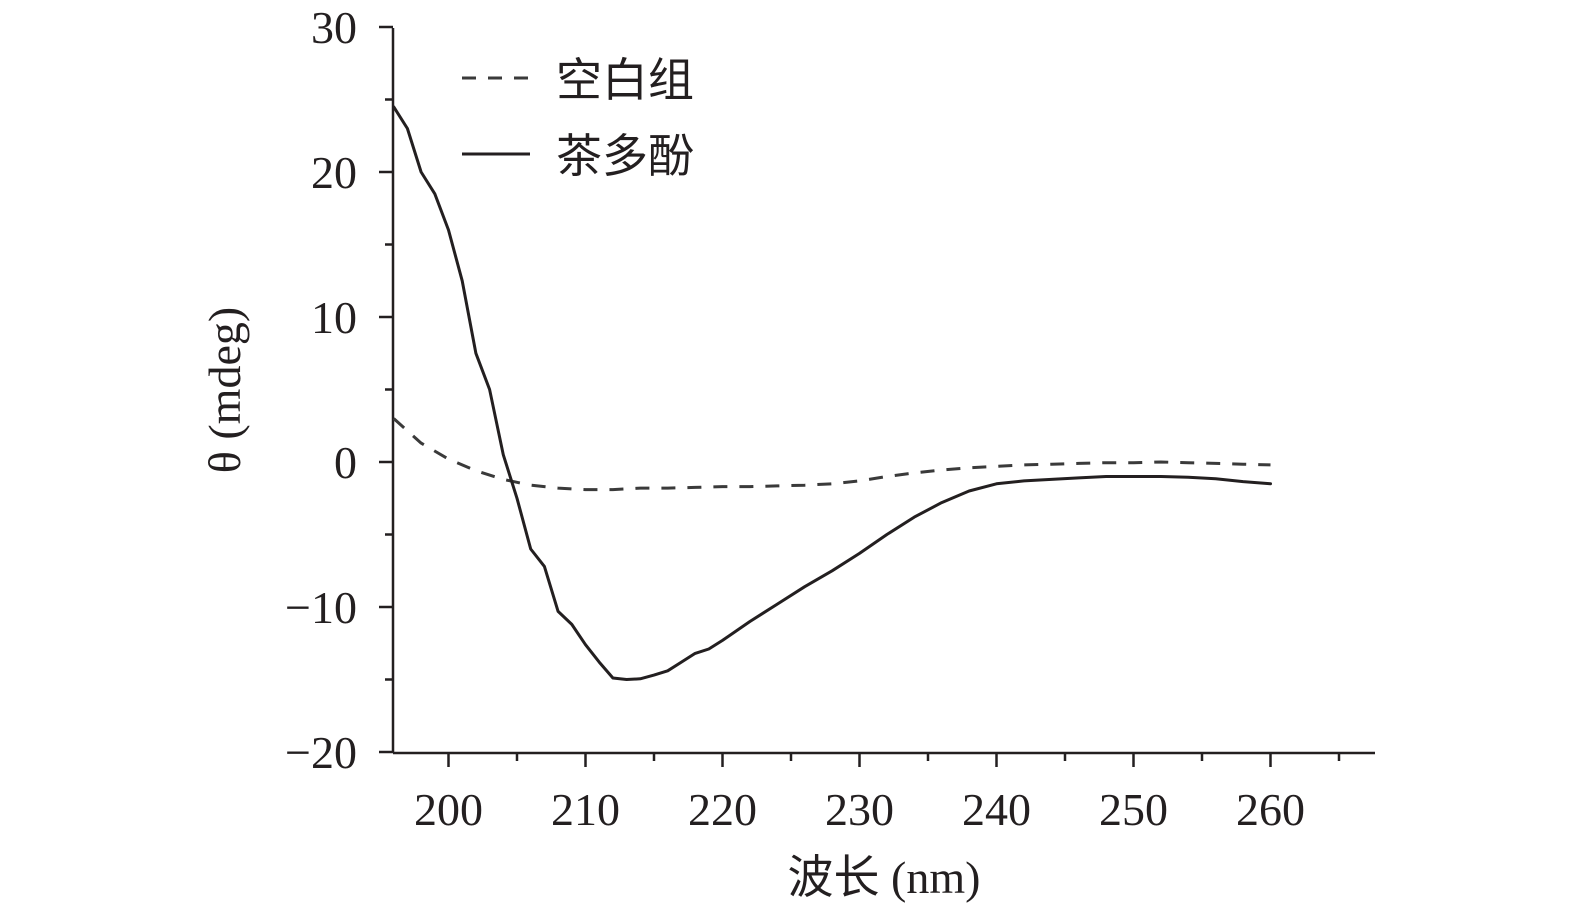 The width and height of the screenshot is (1575, 915). I want to click on y-tick-label: −10, so click(321, 607).